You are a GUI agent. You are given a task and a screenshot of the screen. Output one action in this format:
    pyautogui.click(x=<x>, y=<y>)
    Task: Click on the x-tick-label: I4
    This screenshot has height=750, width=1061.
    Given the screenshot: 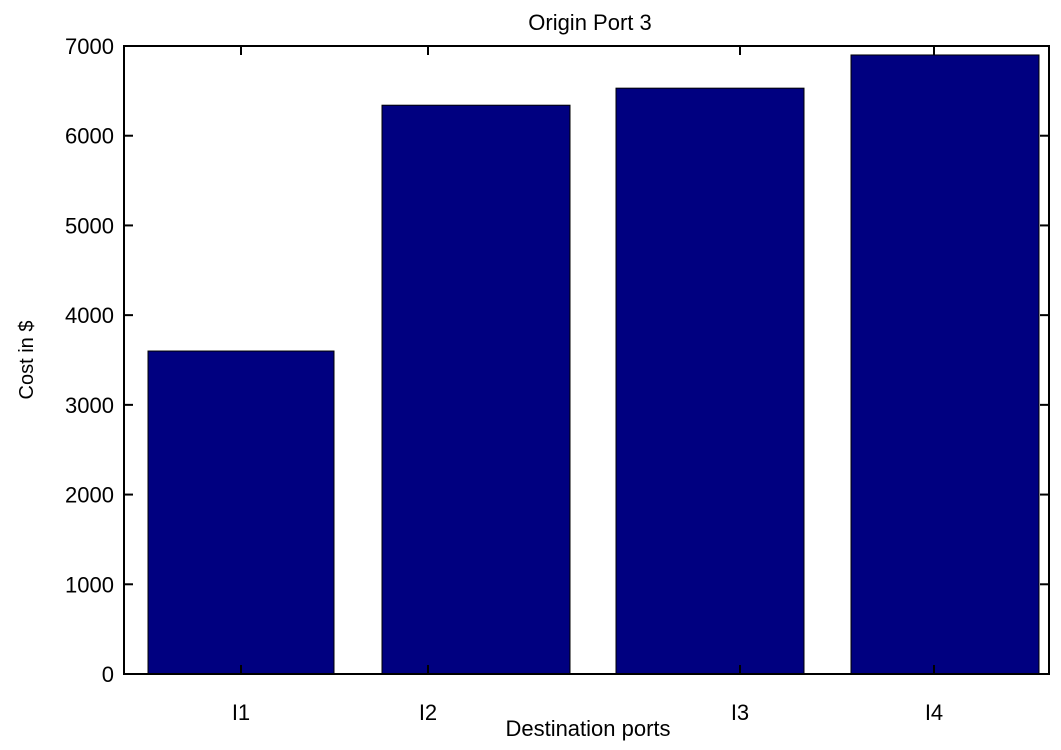 What is the action you would take?
    pyautogui.click(x=934, y=712)
    